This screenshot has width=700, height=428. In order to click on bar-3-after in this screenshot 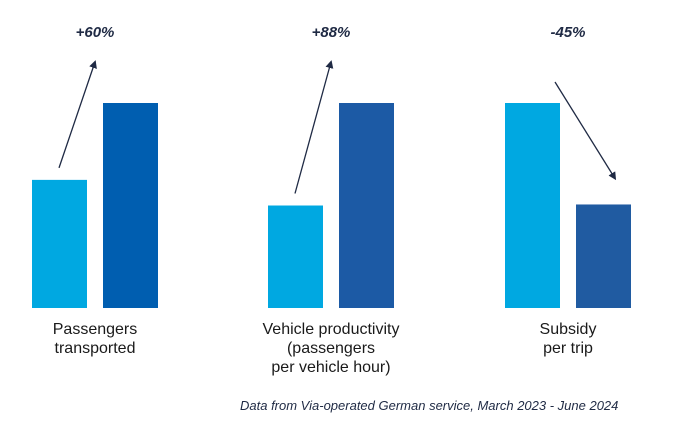, I will do `click(603, 256)`.